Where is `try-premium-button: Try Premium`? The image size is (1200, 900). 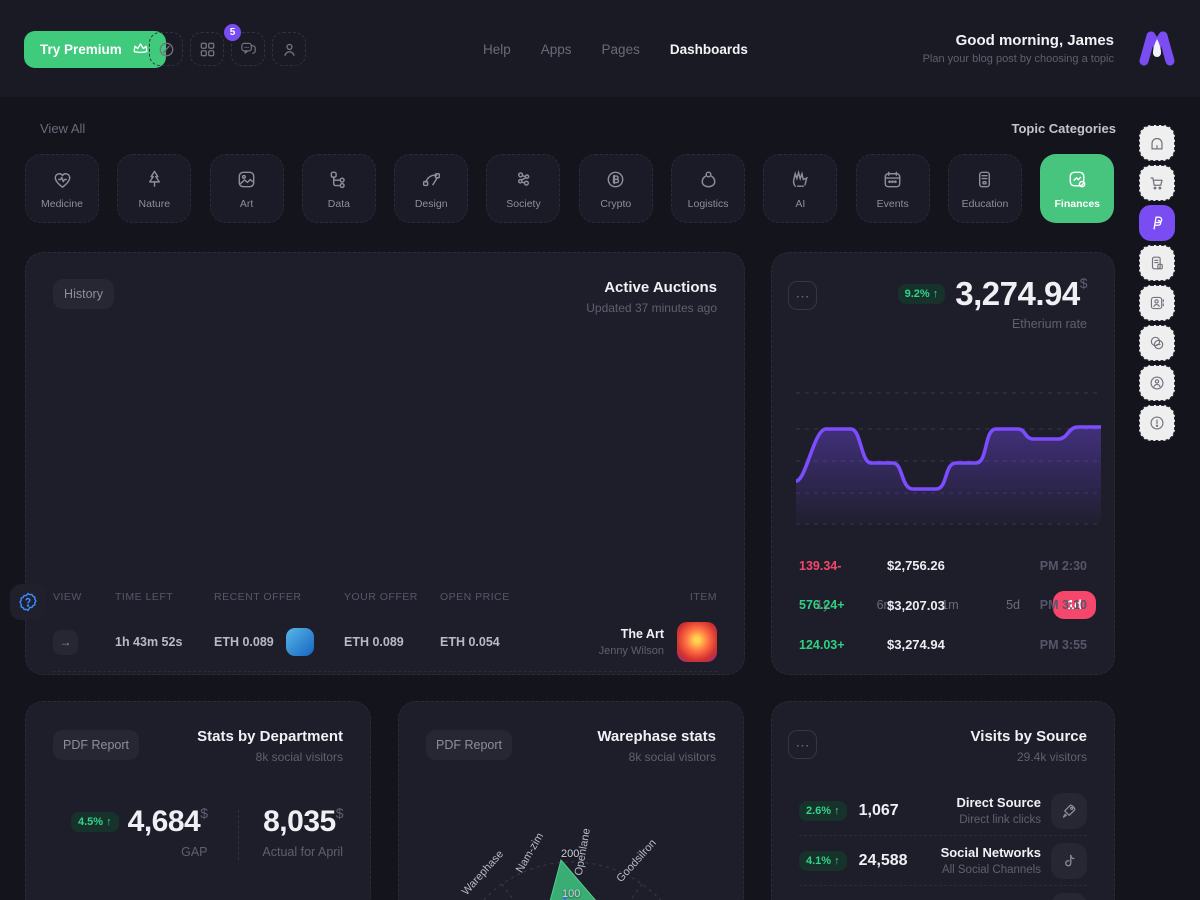 try-premium-button: Try Premium is located at coordinates (95, 49).